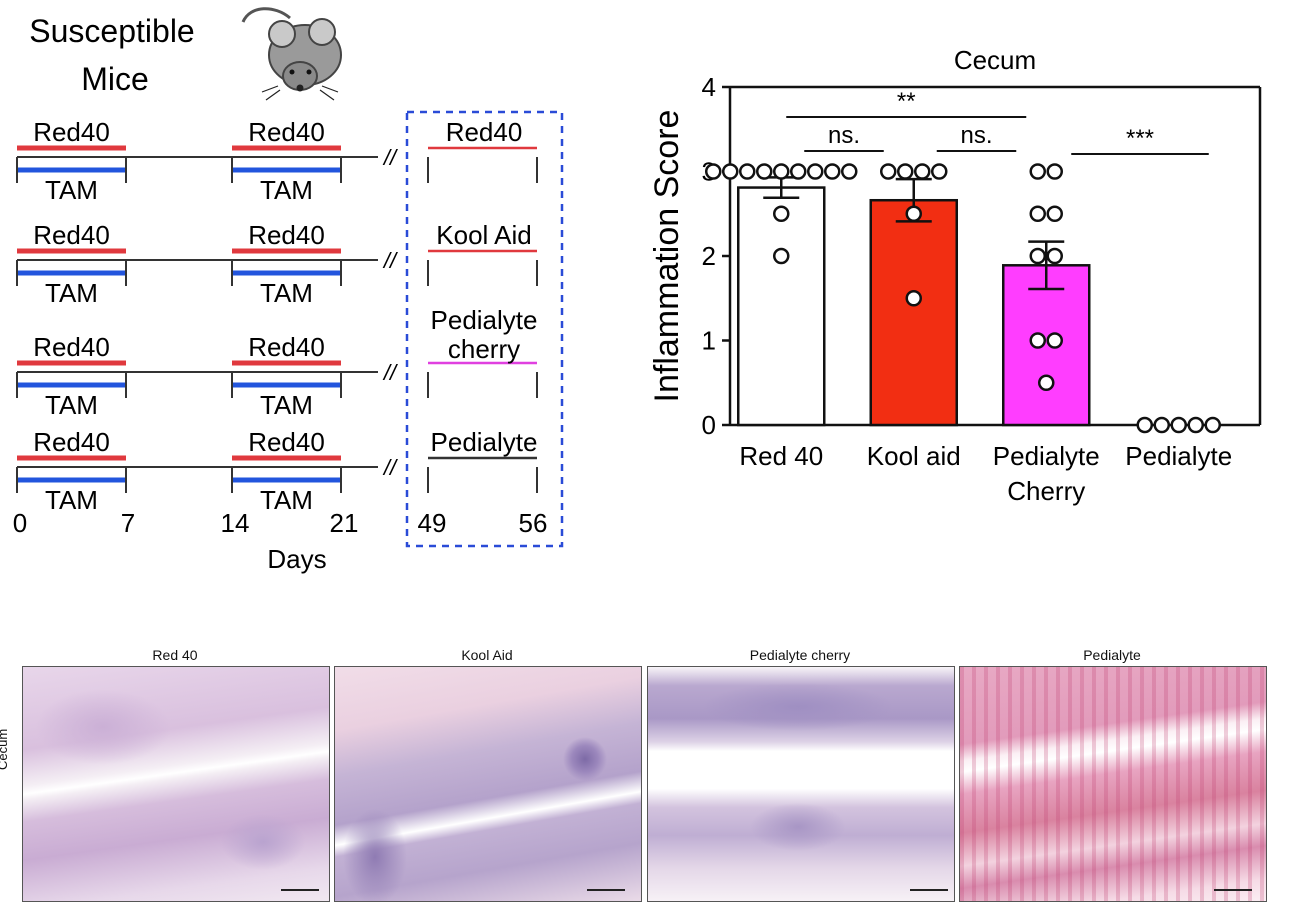  I want to click on timeline-row: // Red40 TAM Red40 TAM Pedialyte, so click(277, 471).